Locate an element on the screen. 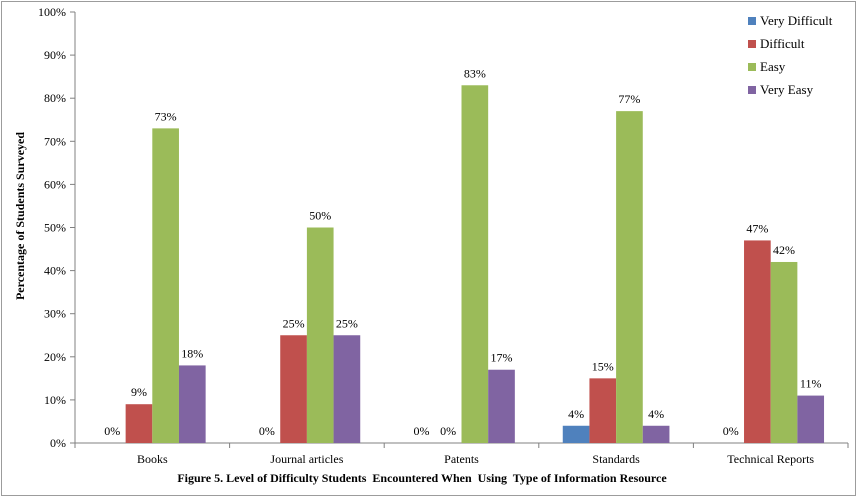 The height and width of the screenshot is (498, 858). x-tick-label-journal-articles: Journal articles is located at coordinates (306, 459).